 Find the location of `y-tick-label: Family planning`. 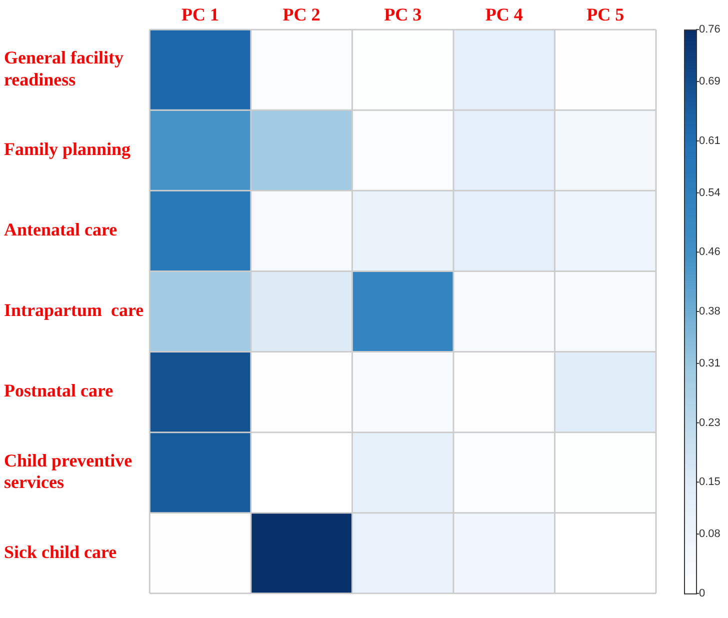

y-tick-label: Family planning is located at coordinates (67, 149).